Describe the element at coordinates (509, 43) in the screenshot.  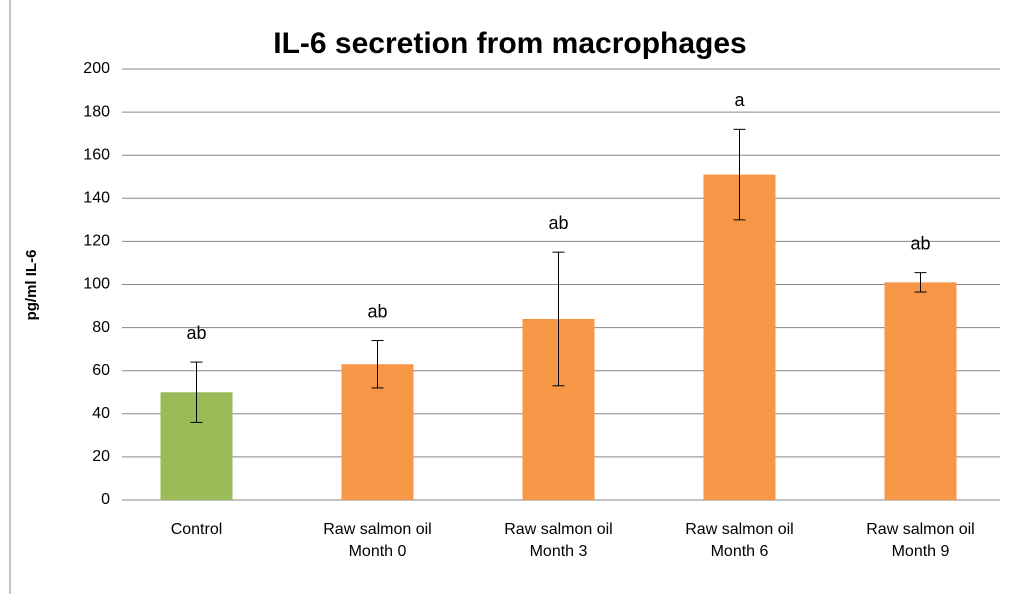
I see `chart-title: IL-6 secretion from macrophages` at that location.